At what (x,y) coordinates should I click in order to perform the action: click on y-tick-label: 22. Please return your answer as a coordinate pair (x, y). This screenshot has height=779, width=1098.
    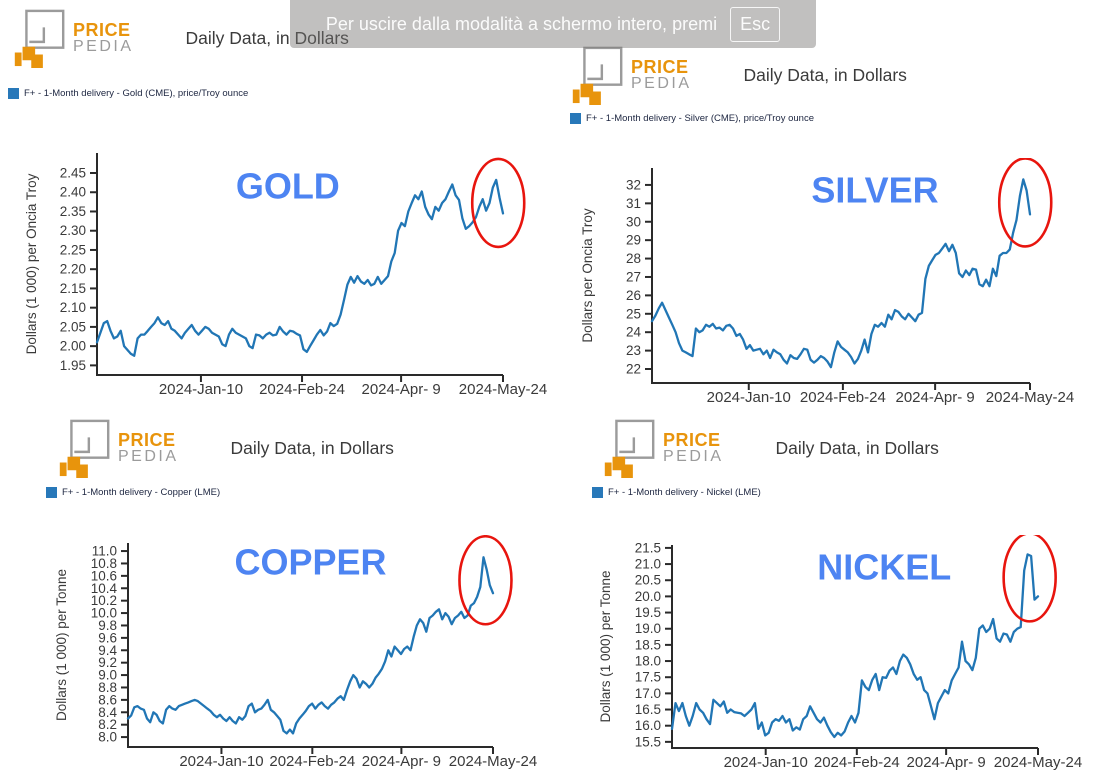
    Looking at the image, I should click on (633, 369).